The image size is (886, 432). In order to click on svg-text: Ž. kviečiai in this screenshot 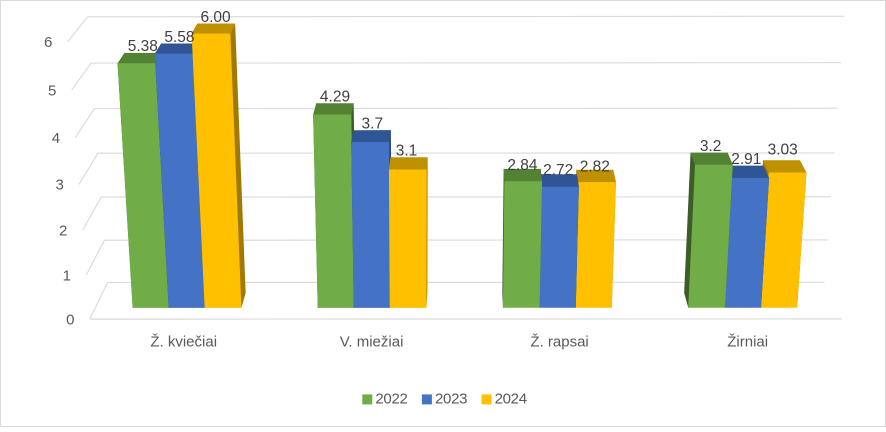, I will do `click(183, 341)`.